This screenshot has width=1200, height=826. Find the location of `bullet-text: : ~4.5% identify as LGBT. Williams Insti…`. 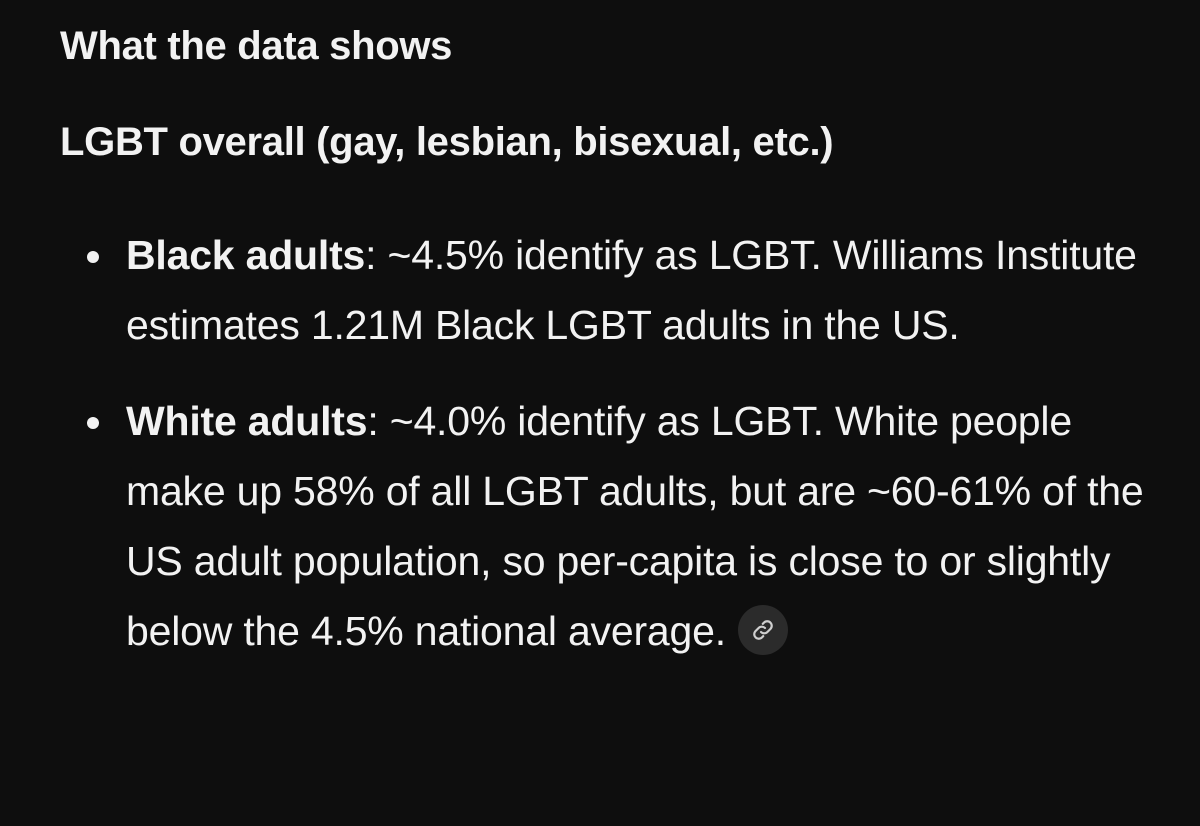

bullet-text: : ~4.5% identify as LGBT. Williams Insti… is located at coordinates (631, 290).